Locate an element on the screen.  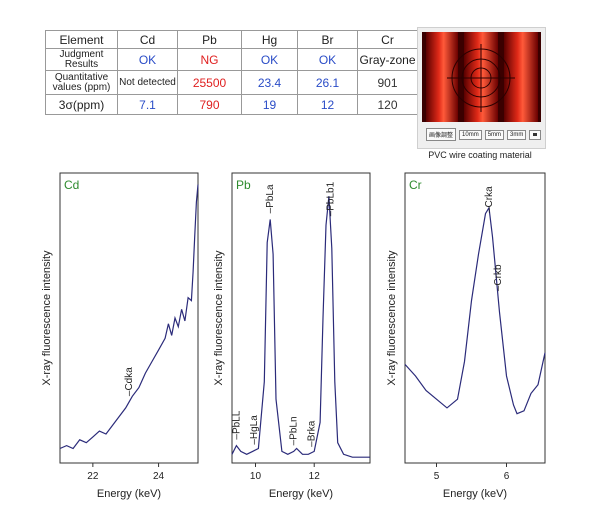
photo-caption: PVC wire coating material is located at coordinates (480, 155).